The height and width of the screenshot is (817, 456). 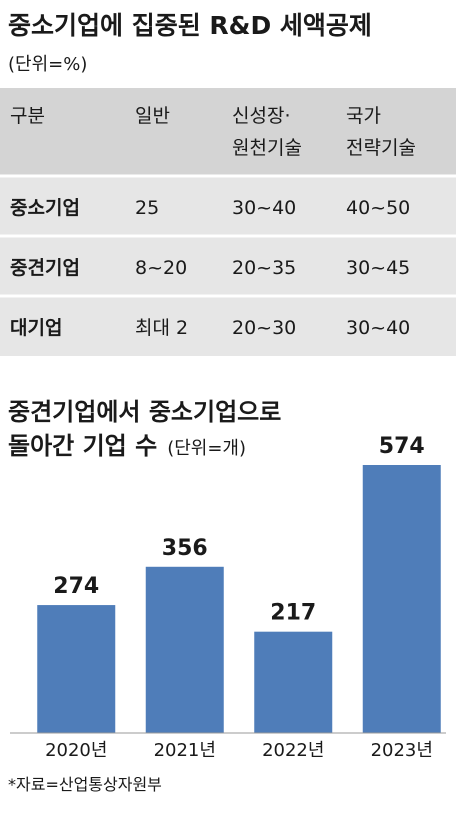 What do you see at coordinates (293, 613) in the screenshot?
I see `value-label: 217` at bounding box center [293, 613].